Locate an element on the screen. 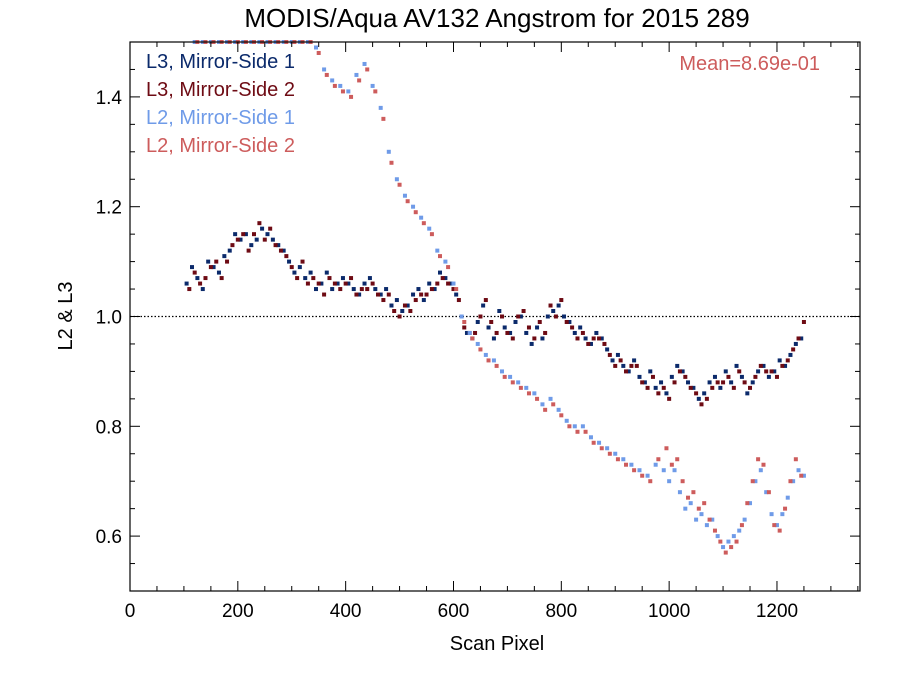 This screenshot has height=675, width=900. legend-entry-l3-ms1: L3, Mirror-Side 1 is located at coordinates (220, 62).